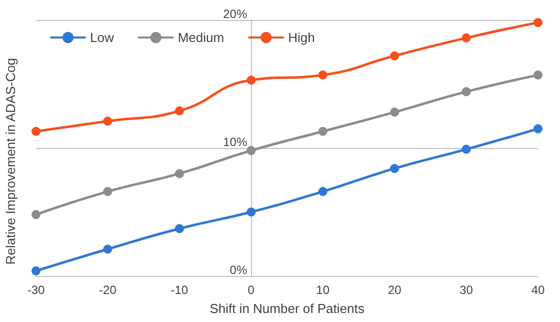  What do you see at coordinates (36, 290) in the screenshot?
I see `x-tick-label: -30` at bounding box center [36, 290].